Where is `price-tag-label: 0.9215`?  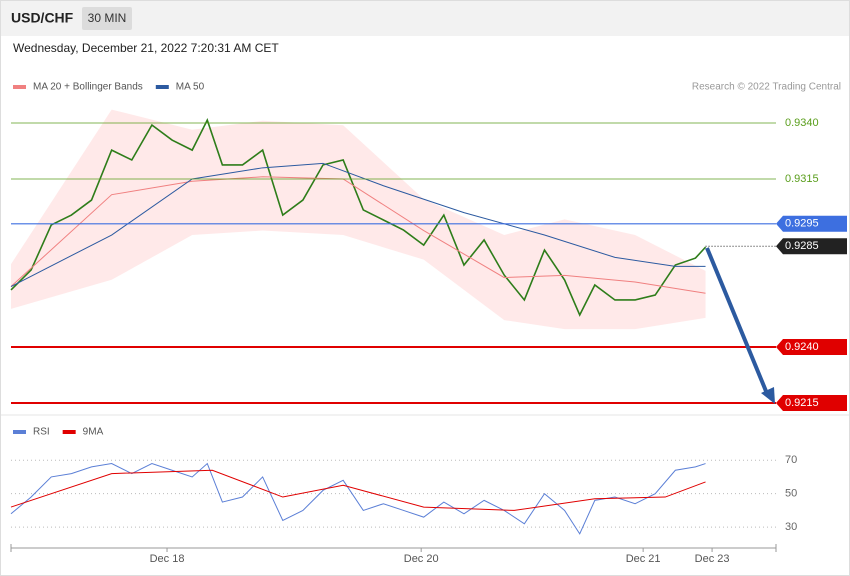
price-tag-label: 0.9215 is located at coordinates (802, 403).